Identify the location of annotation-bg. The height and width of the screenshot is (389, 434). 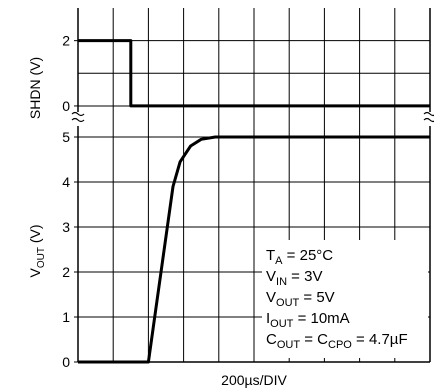
(345, 299).